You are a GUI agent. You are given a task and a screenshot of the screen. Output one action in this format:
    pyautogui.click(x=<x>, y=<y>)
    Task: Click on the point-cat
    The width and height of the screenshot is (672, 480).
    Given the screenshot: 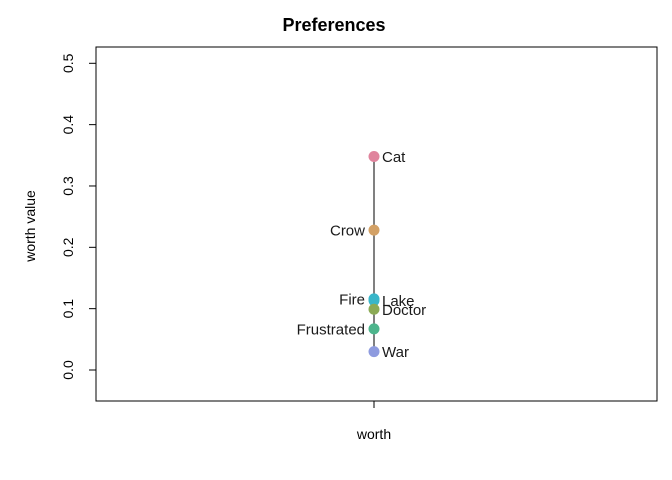 What is the action you would take?
    pyautogui.click(x=374, y=157)
    